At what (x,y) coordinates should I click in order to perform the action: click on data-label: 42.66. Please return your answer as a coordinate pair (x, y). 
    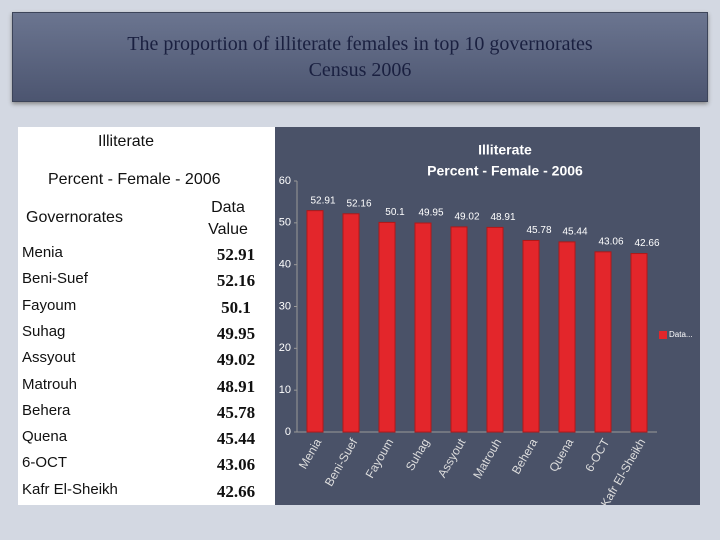
    Looking at the image, I should click on (646, 243).